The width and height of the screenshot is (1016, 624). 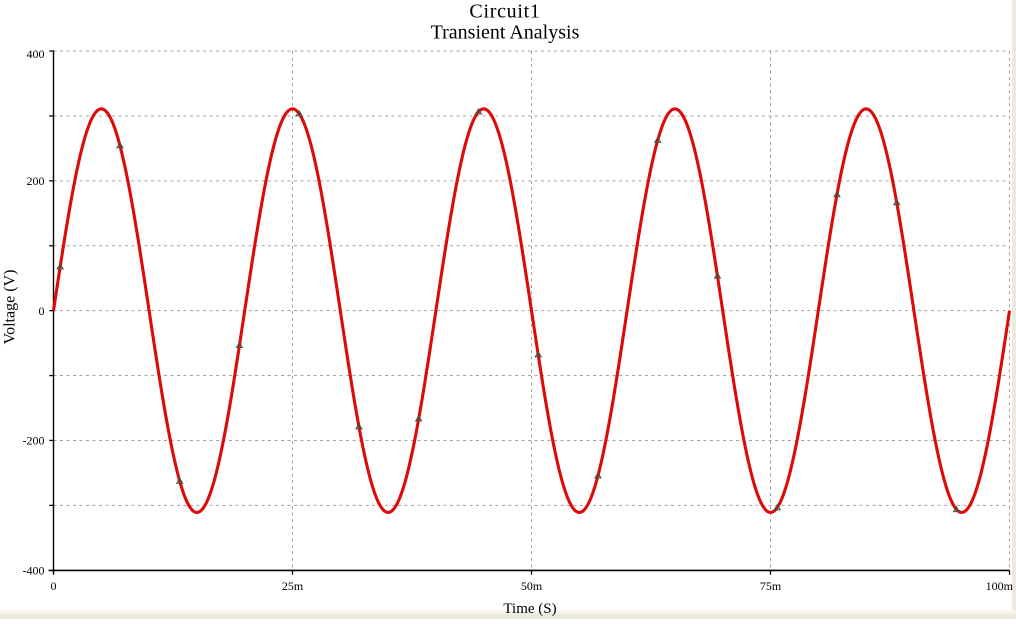 What do you see at coordinates (504, 12) in the screenshot?
I see `svg-text: Circuit1` at bounding box center [504, 12].